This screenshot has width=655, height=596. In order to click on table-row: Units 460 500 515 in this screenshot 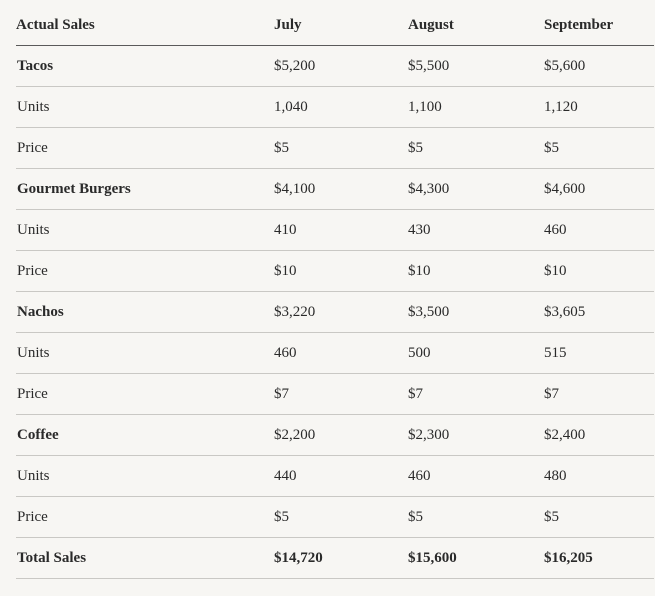, I will do `click(335, 353)`.